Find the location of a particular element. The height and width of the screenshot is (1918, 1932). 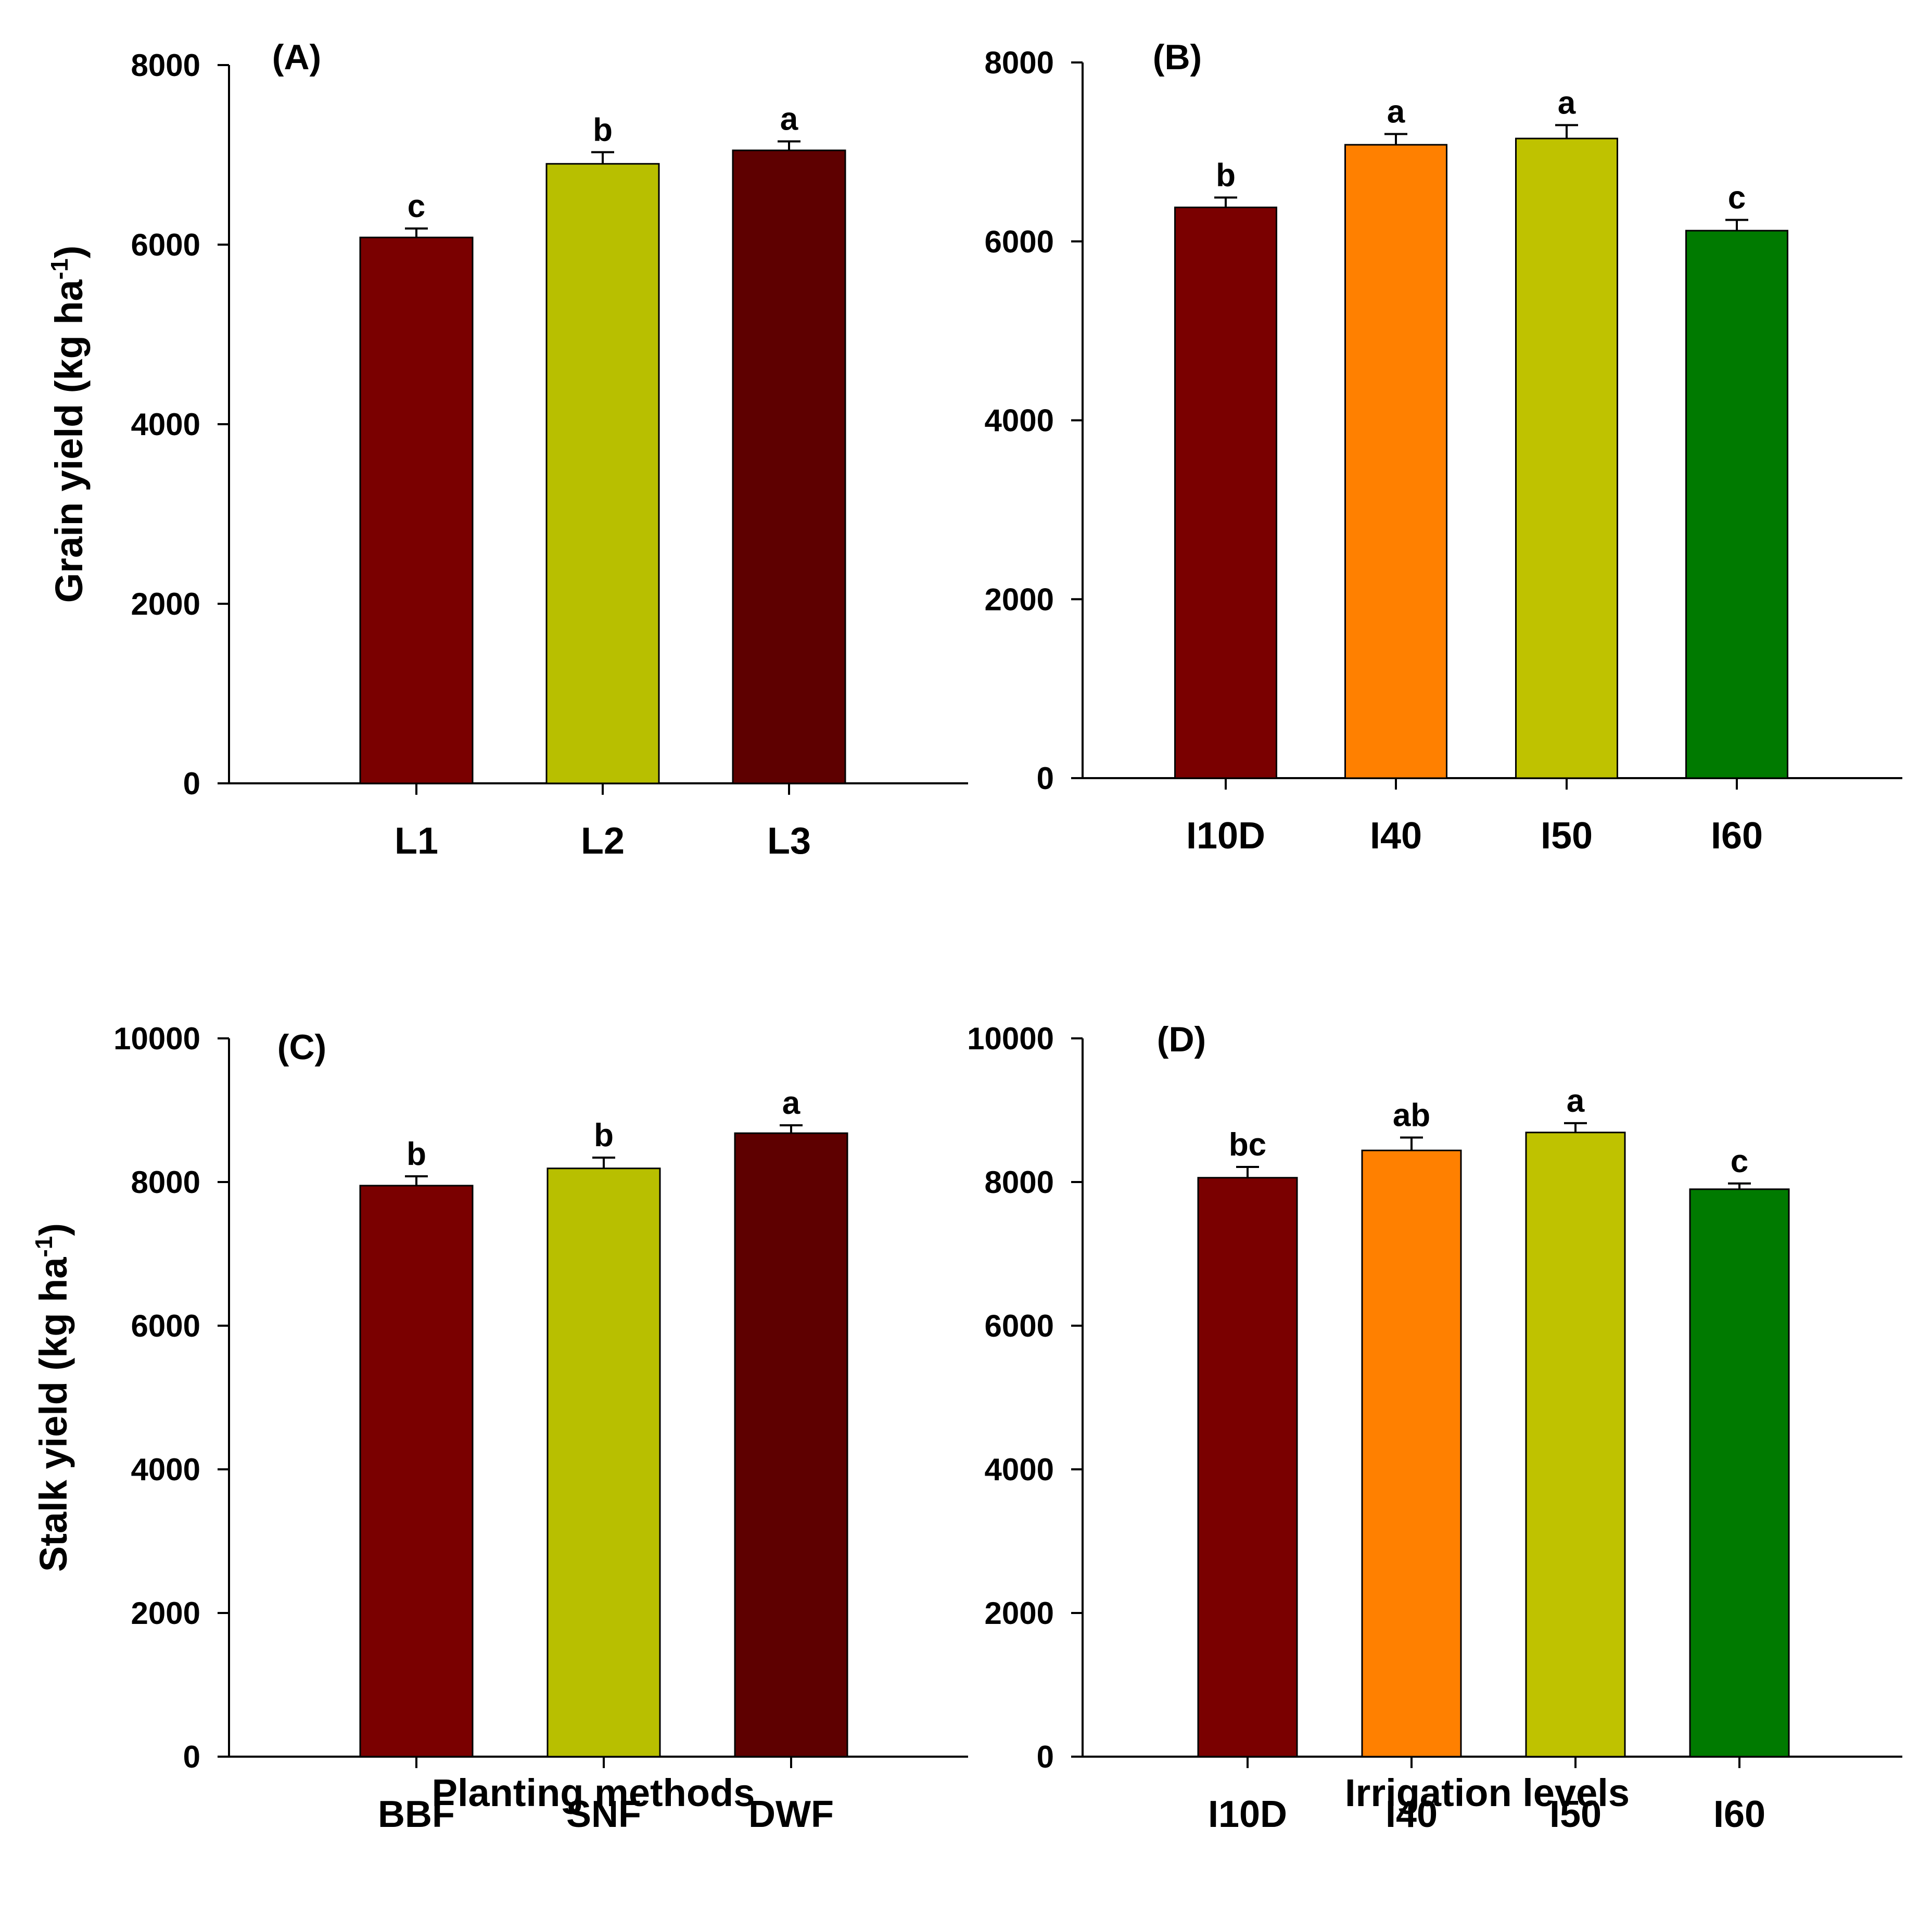

y-axis-title: Grain yield (kg ha-1) is located at coordinates (68, 424).